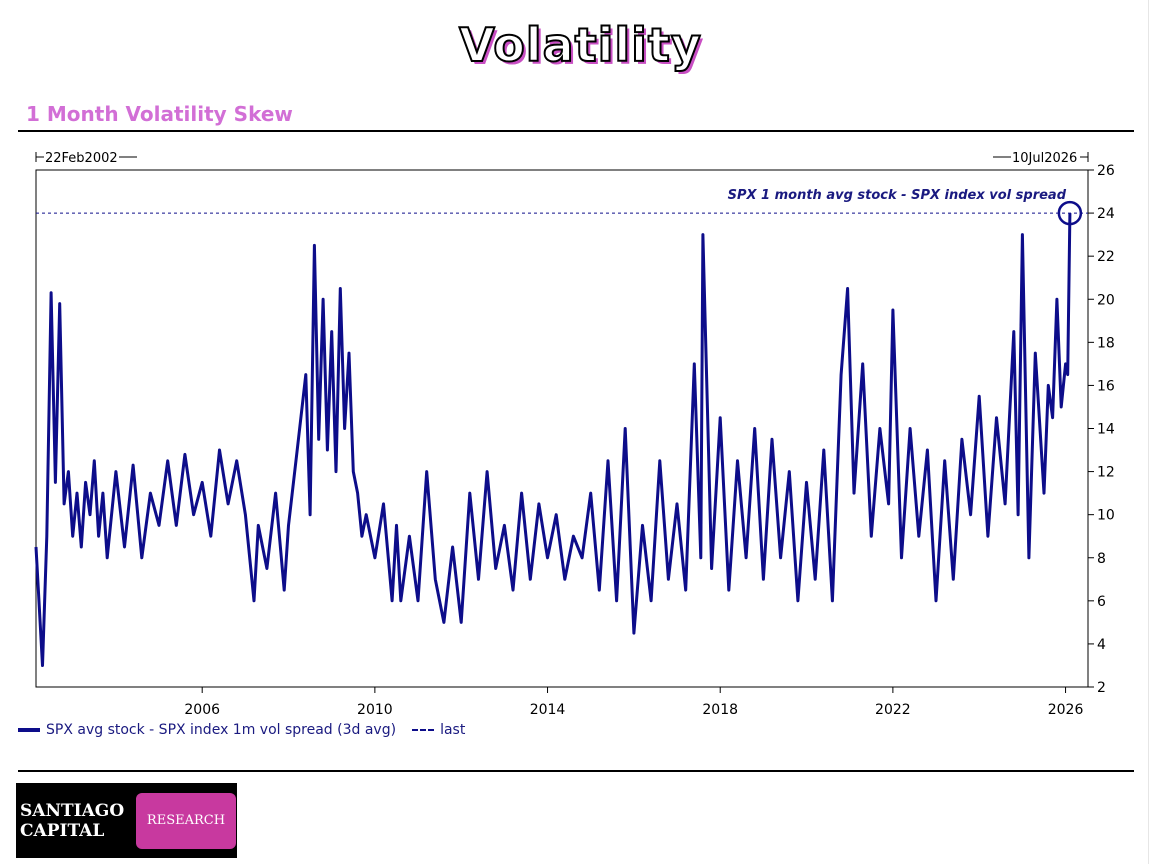 The image size is (1161, 864). Describe the element at coordinates (720, 710) in the screenshot. I see `x-tick-label: 2018` at that location.